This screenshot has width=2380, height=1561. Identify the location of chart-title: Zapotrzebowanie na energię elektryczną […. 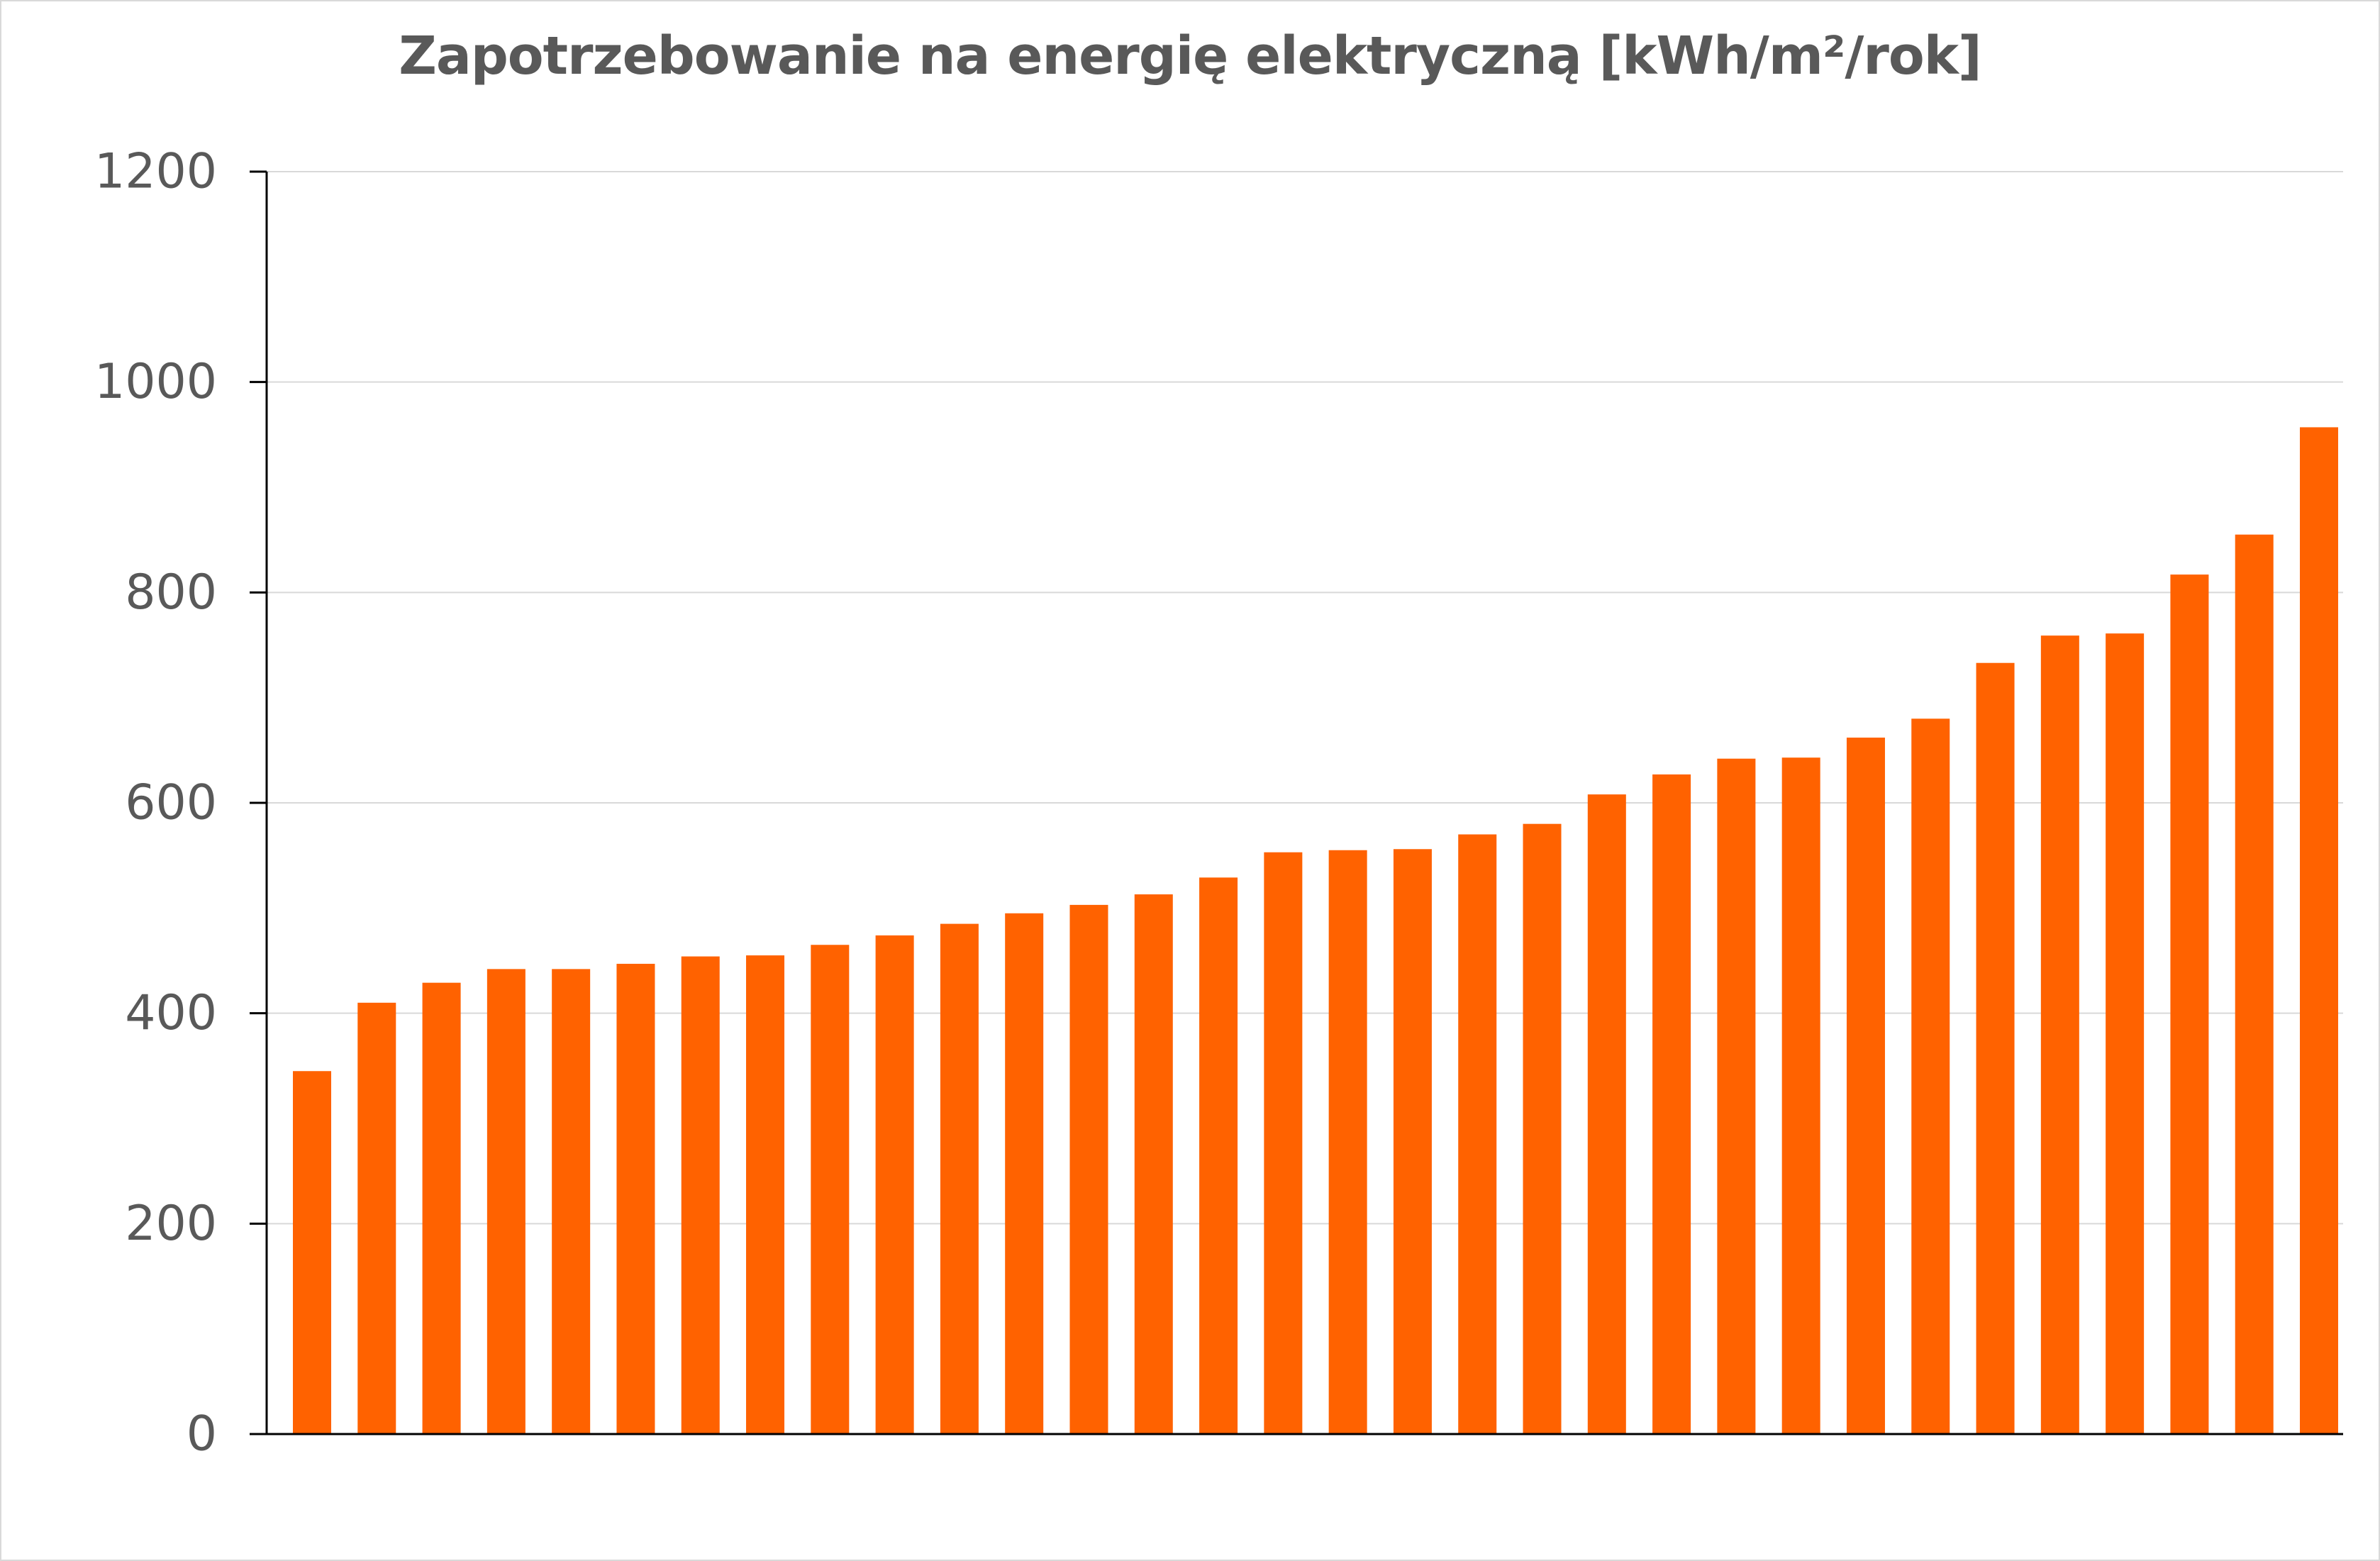
(1190, 56).